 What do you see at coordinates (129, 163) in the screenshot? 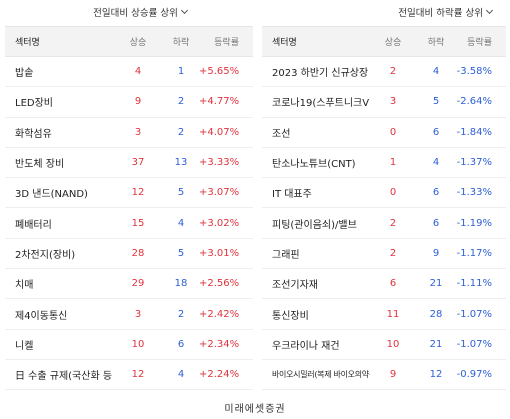
I see `table-row: 반도체 장비 37 13 +3.33%` at bounding box center [129, 163].